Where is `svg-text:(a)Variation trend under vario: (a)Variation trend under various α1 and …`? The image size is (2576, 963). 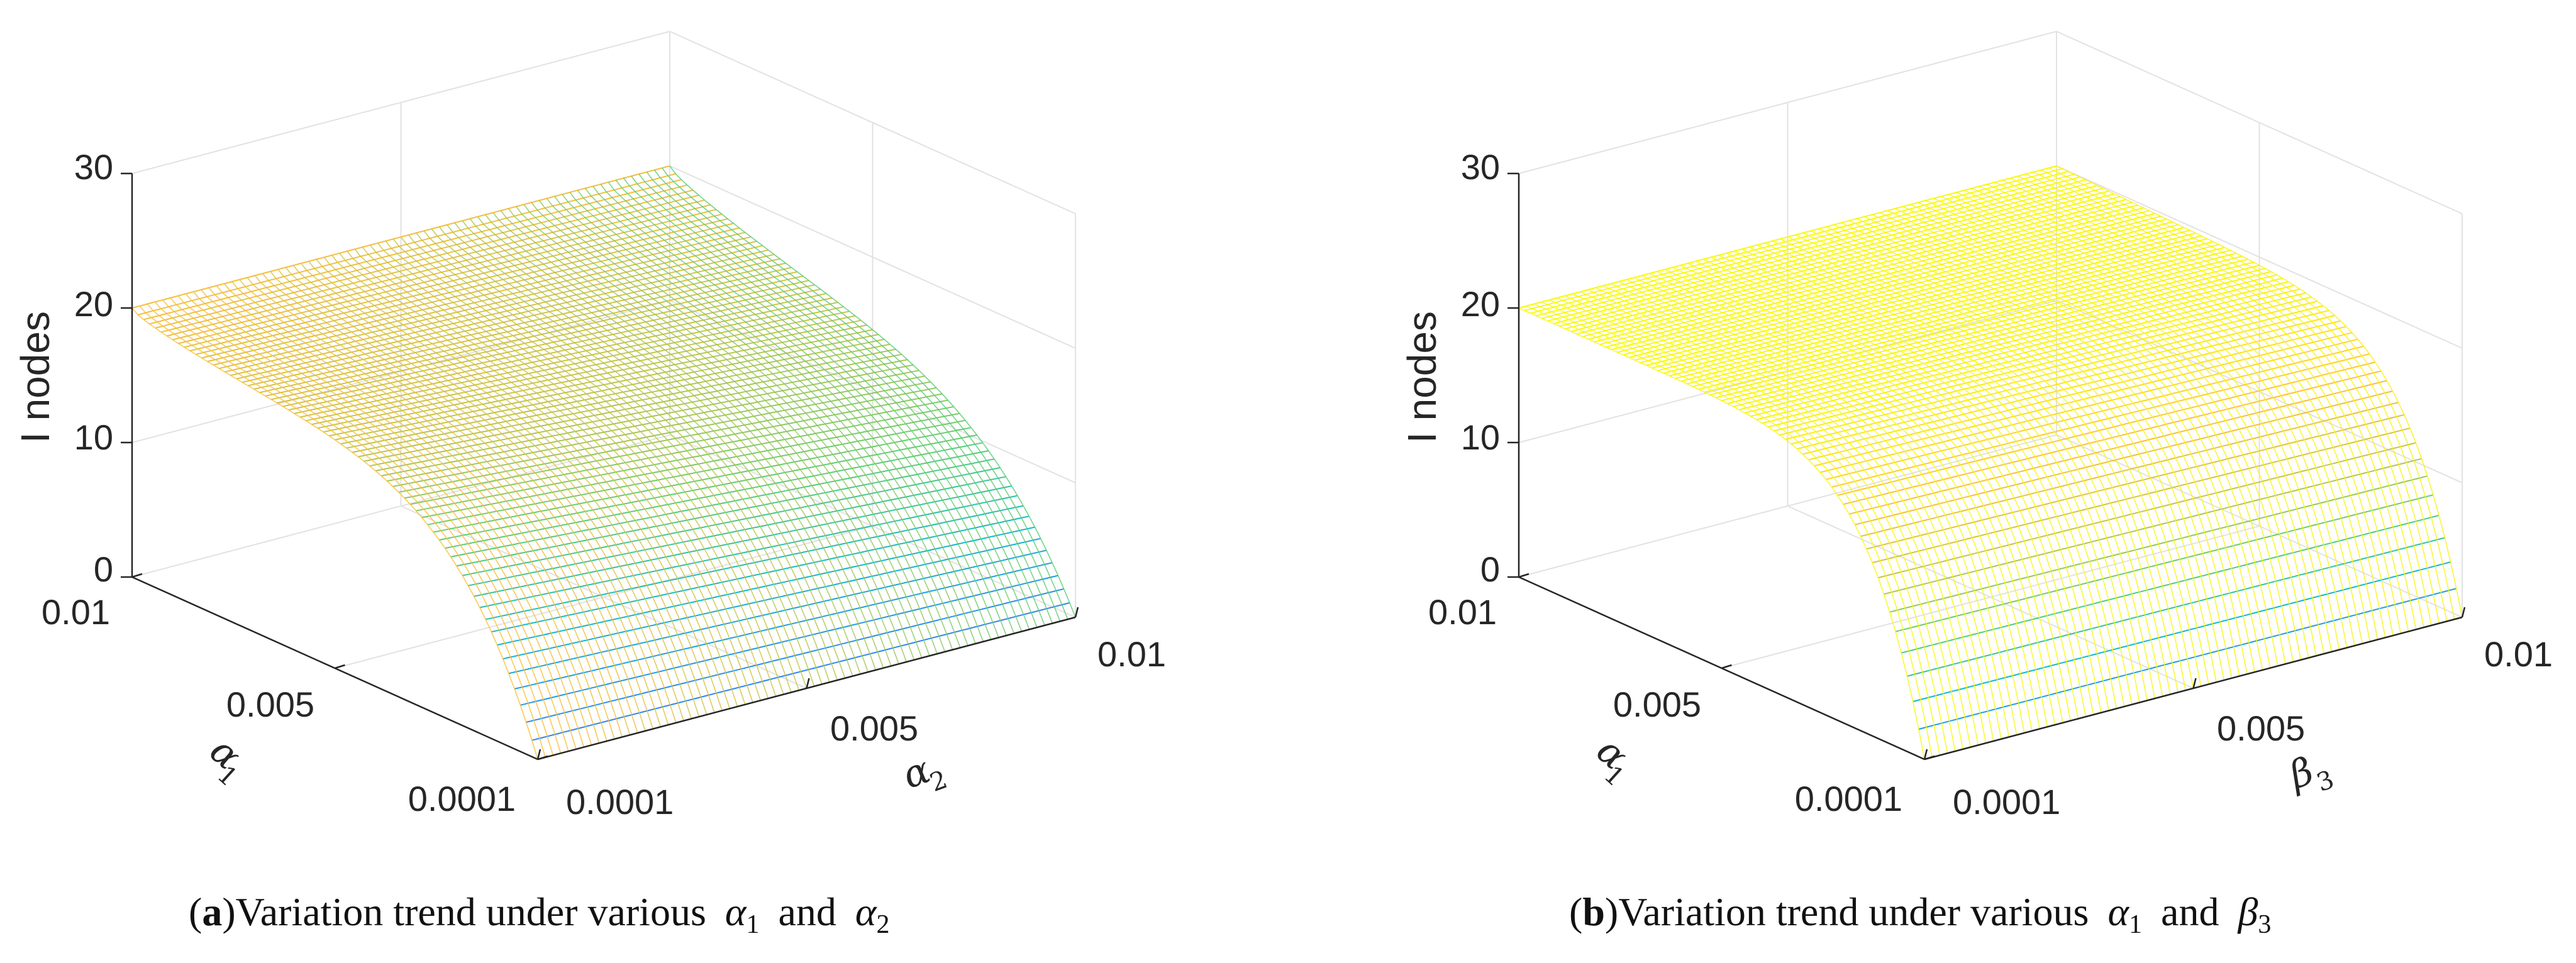
svg-text:(a)Variation trend under vario: (a)Variation trend under various α1 and … is located at coordinates (539, 916).